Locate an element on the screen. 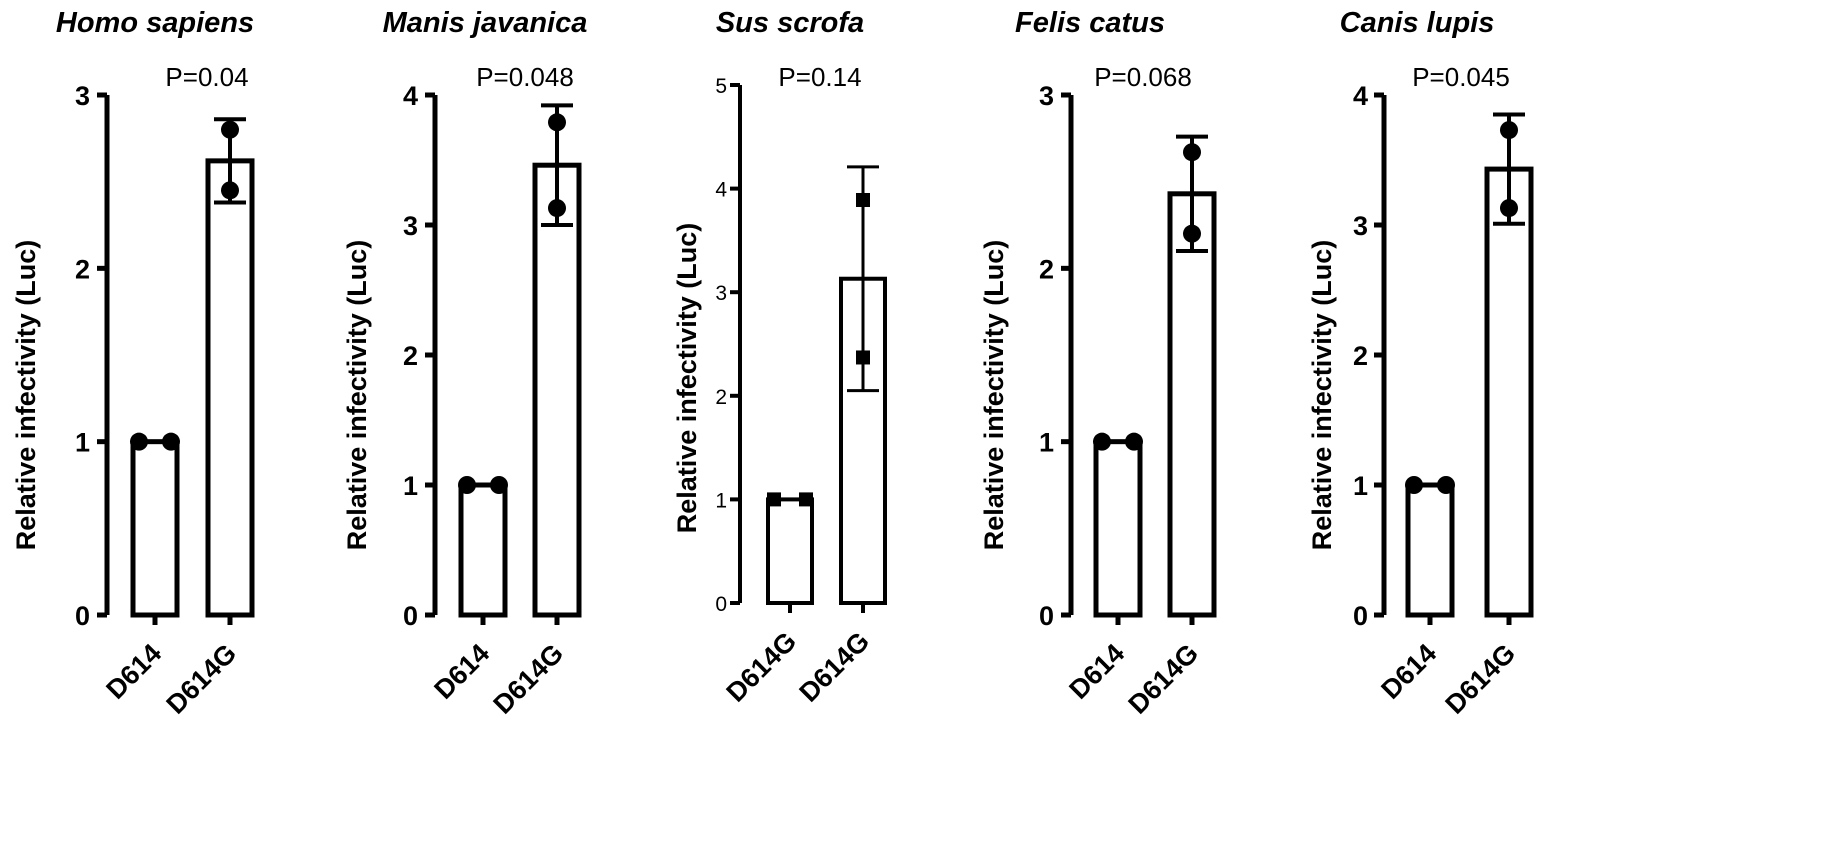 The height and width of the screenshot is (857, 1840). p-value-annotation: P=0.068 is located at coordinates (1143, 77).